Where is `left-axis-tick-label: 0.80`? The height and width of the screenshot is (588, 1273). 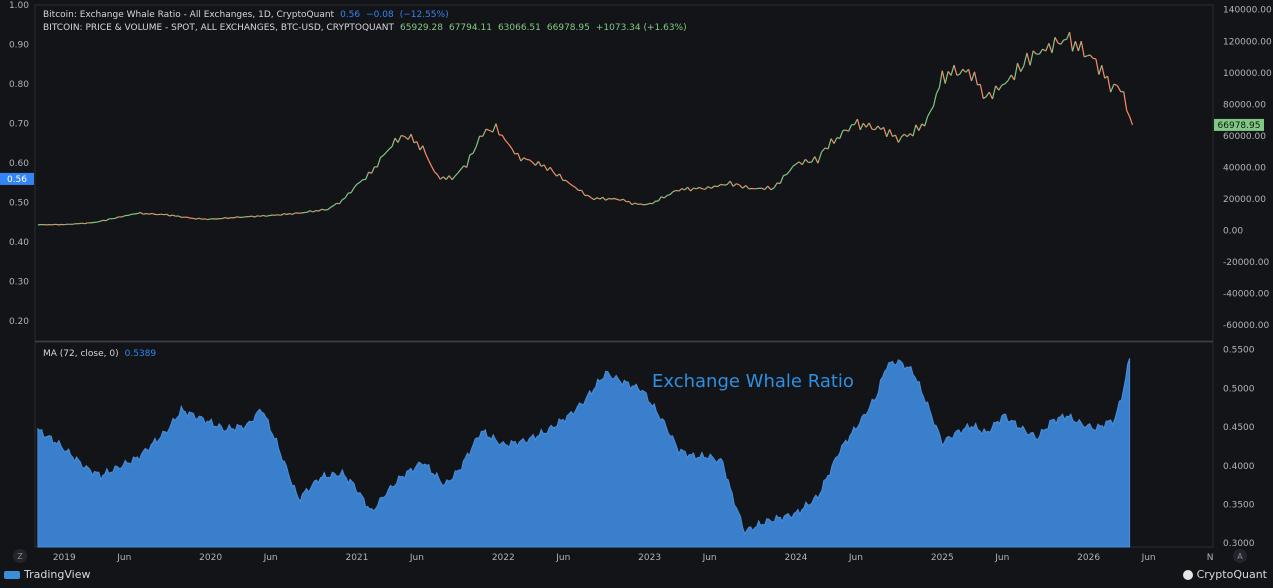 left-axis-tick-label: 0.80 is located at coordinates (19, 85).